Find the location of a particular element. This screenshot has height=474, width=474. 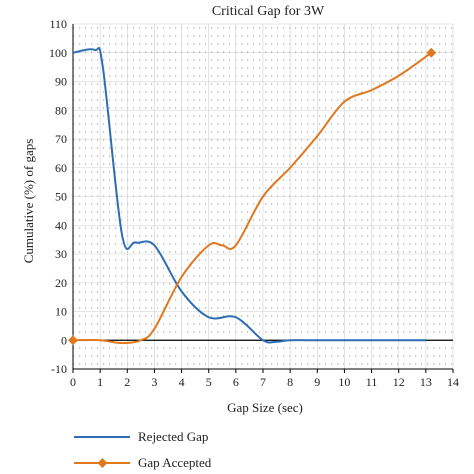

x-tick-label: 7 is located at coordinates (263, 382).